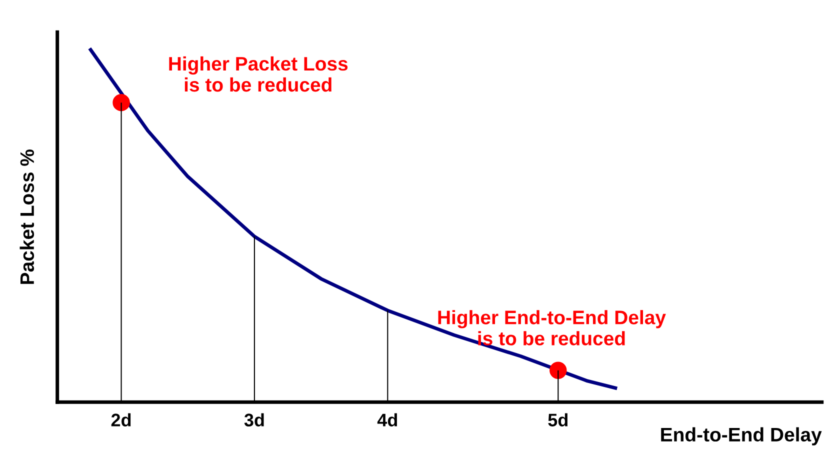 This screenshot has height=459, width=831. I want to click on annotation: Higher Packet Loss is to be reduced, so click(258, 74).